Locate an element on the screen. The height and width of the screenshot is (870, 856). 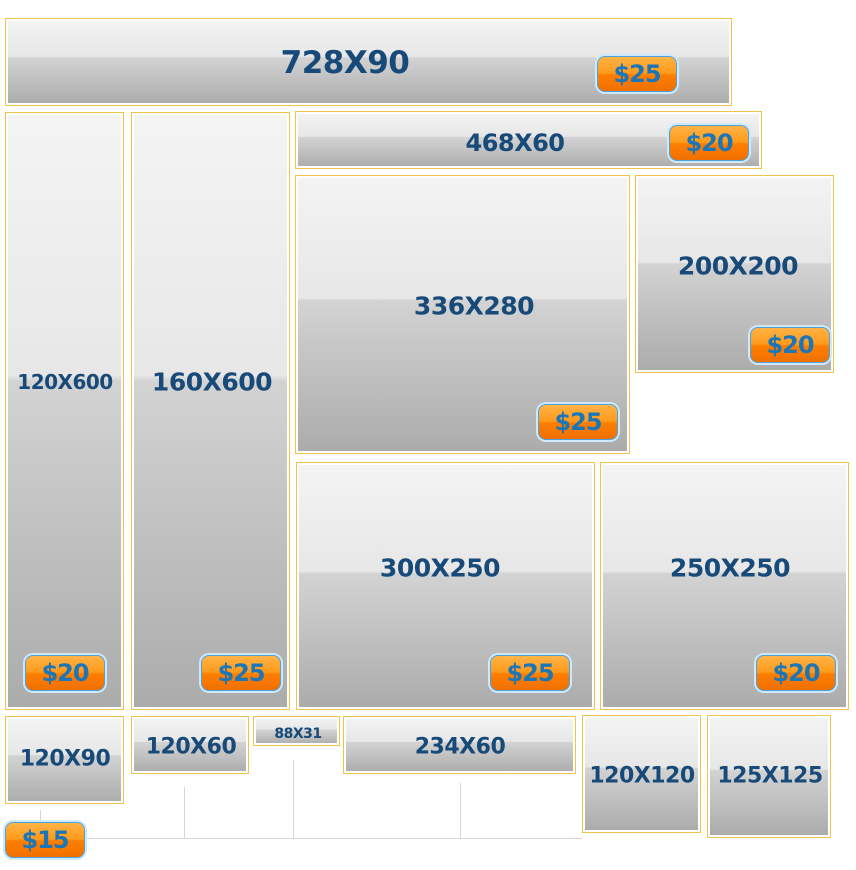
ad-size-label: 125X125 is located at coordinates (770, 776).